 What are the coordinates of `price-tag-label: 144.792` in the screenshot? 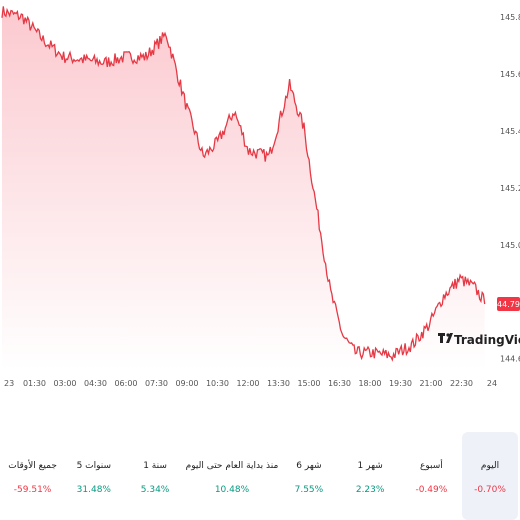 It's located at (506, 304).